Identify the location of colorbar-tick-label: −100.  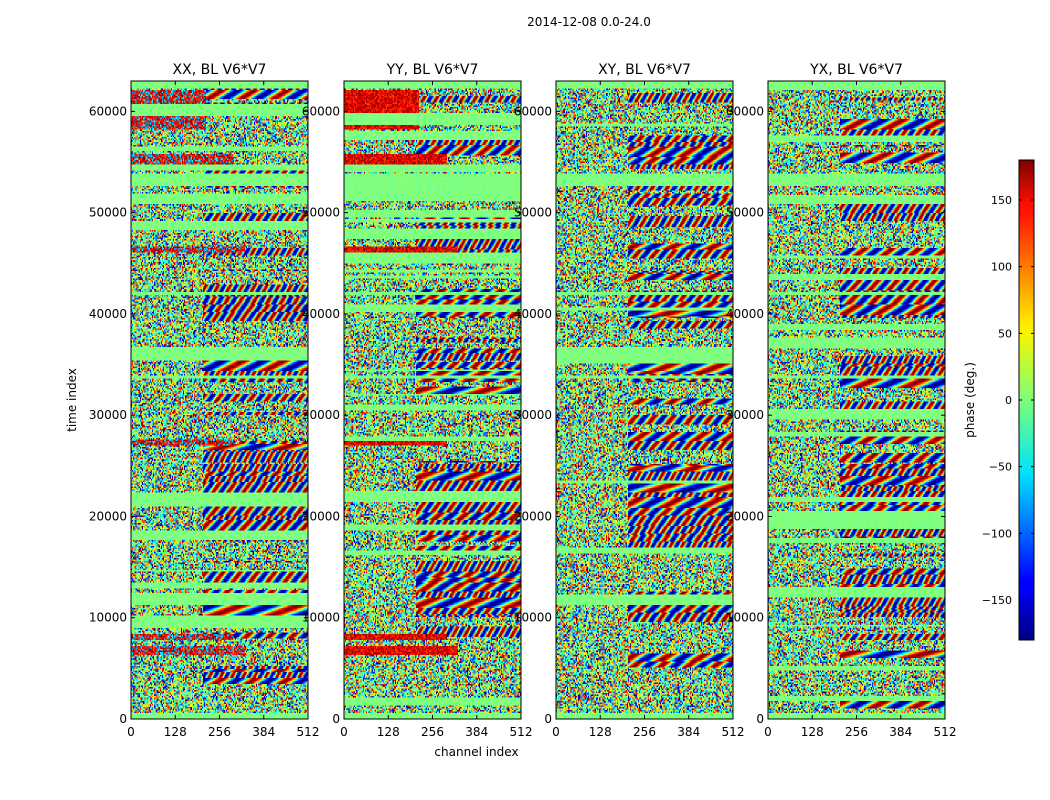
(997, 533).